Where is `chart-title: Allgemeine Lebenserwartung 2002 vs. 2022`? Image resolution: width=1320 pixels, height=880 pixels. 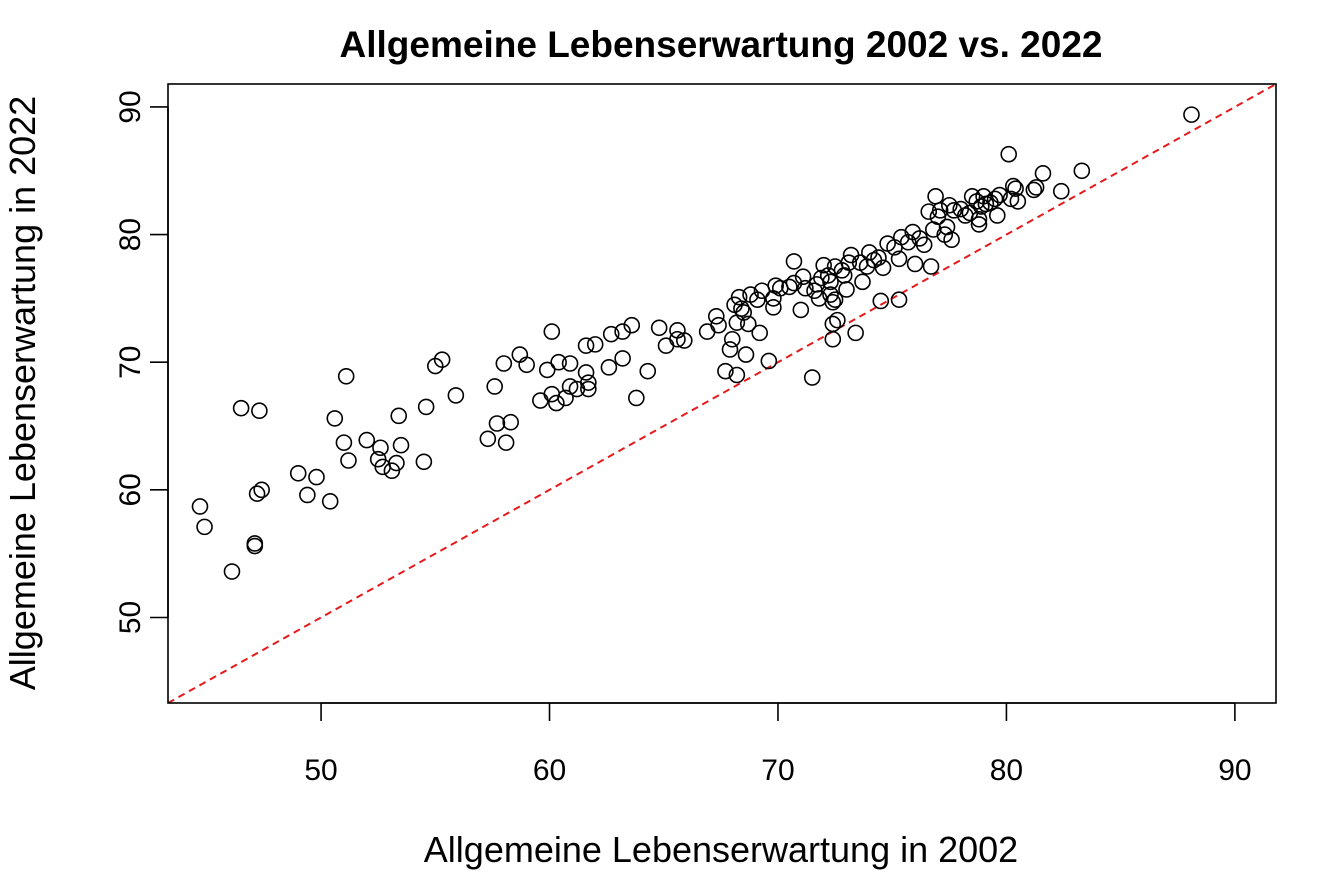
chart-title: Allgemeine Lebenserwartung 2002 vs. 2022 is located at coordinates (721, 44).